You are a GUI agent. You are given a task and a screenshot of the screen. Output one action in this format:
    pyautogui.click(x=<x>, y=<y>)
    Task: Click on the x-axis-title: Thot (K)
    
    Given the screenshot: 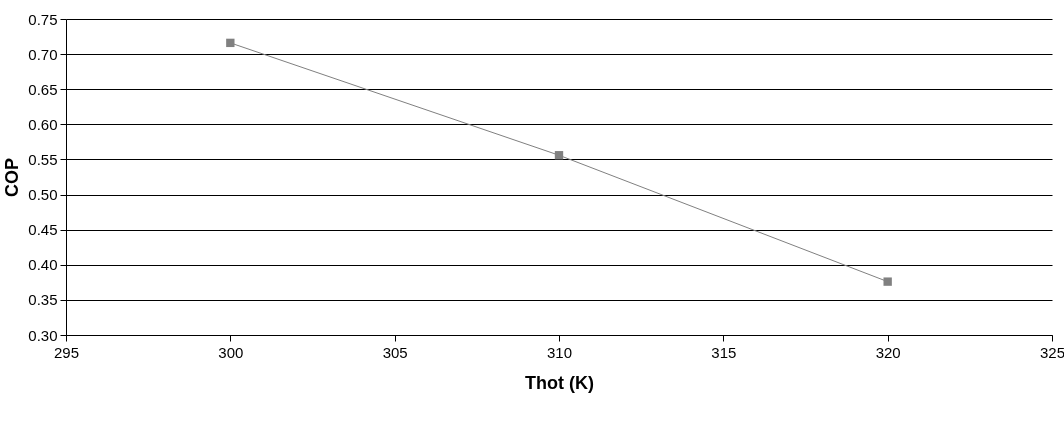 What is the action you would take?
    pyautogui.click(x=559, y=382)
    